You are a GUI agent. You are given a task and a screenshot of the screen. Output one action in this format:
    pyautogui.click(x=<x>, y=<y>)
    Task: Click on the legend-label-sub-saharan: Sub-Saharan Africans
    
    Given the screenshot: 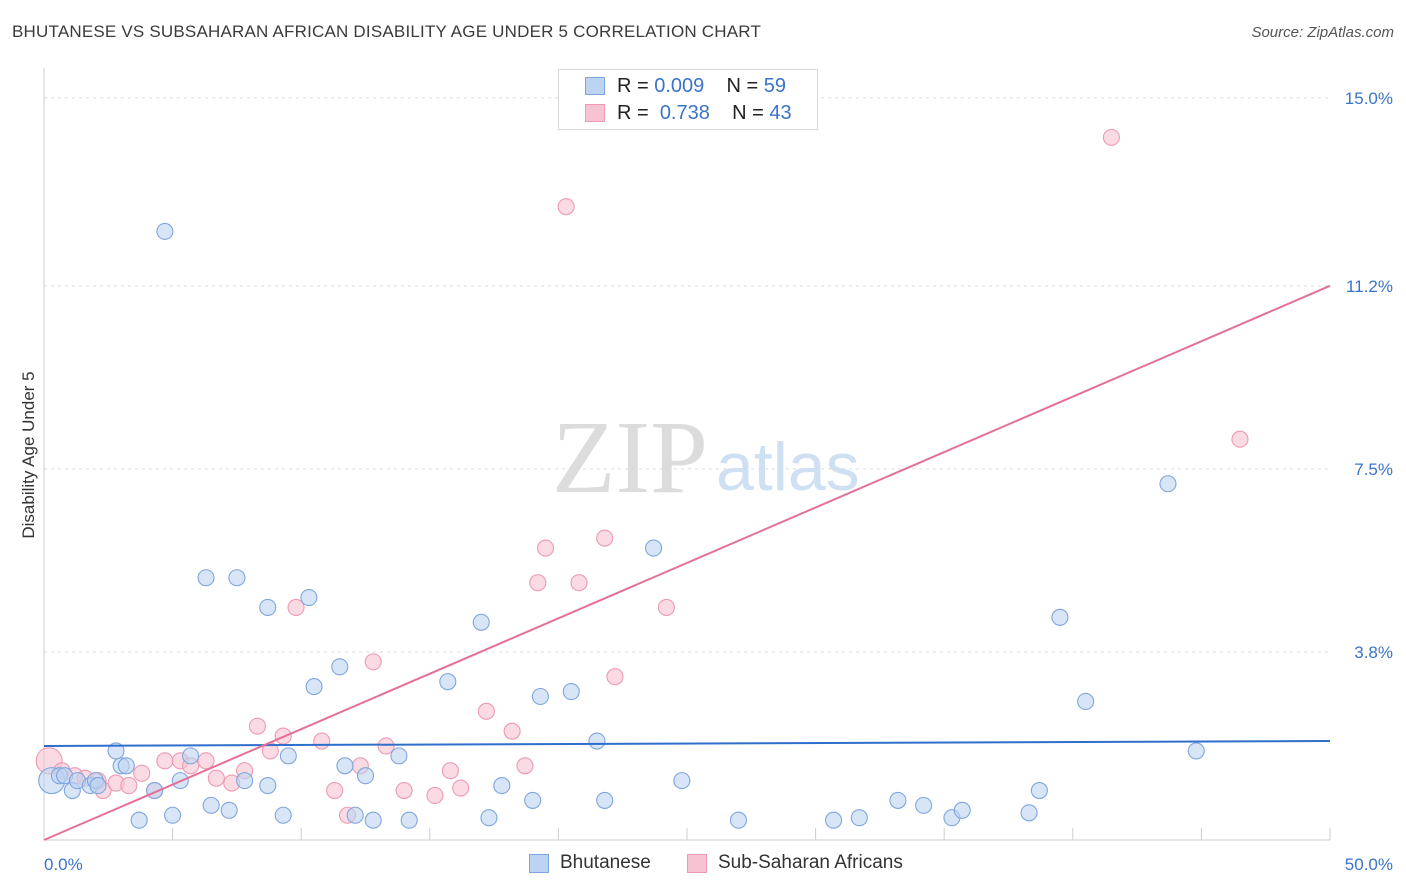 What is the action you would take?
    pyautogui.click(x=810, y=862)
    